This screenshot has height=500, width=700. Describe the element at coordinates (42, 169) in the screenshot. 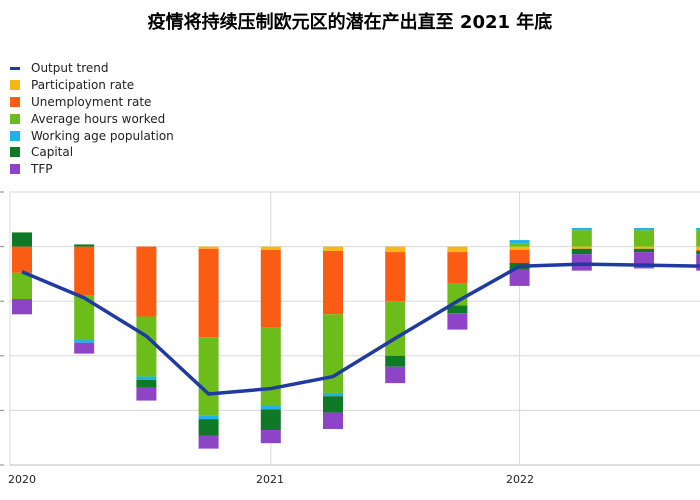

I see `legend-label: TFP` at that location.